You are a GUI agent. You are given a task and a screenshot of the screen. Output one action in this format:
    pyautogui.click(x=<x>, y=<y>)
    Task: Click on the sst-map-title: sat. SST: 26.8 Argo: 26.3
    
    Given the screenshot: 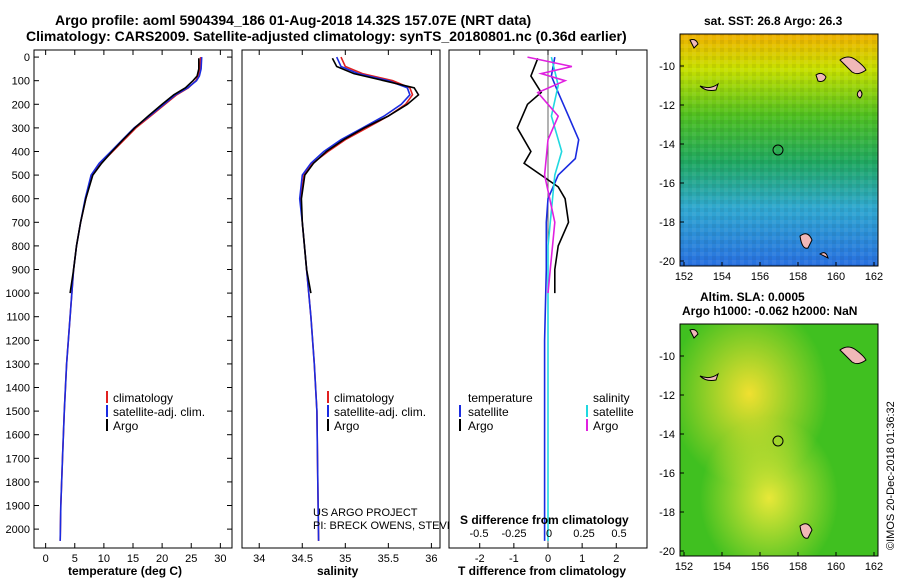 What is the action you would take?
    pyautogui.click(x=773, y=21)
    